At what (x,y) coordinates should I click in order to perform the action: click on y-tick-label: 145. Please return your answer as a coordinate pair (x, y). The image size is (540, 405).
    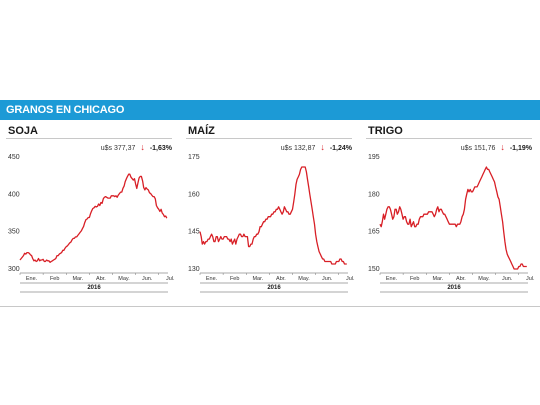
    Looking at the image, I should click on (194, 232).